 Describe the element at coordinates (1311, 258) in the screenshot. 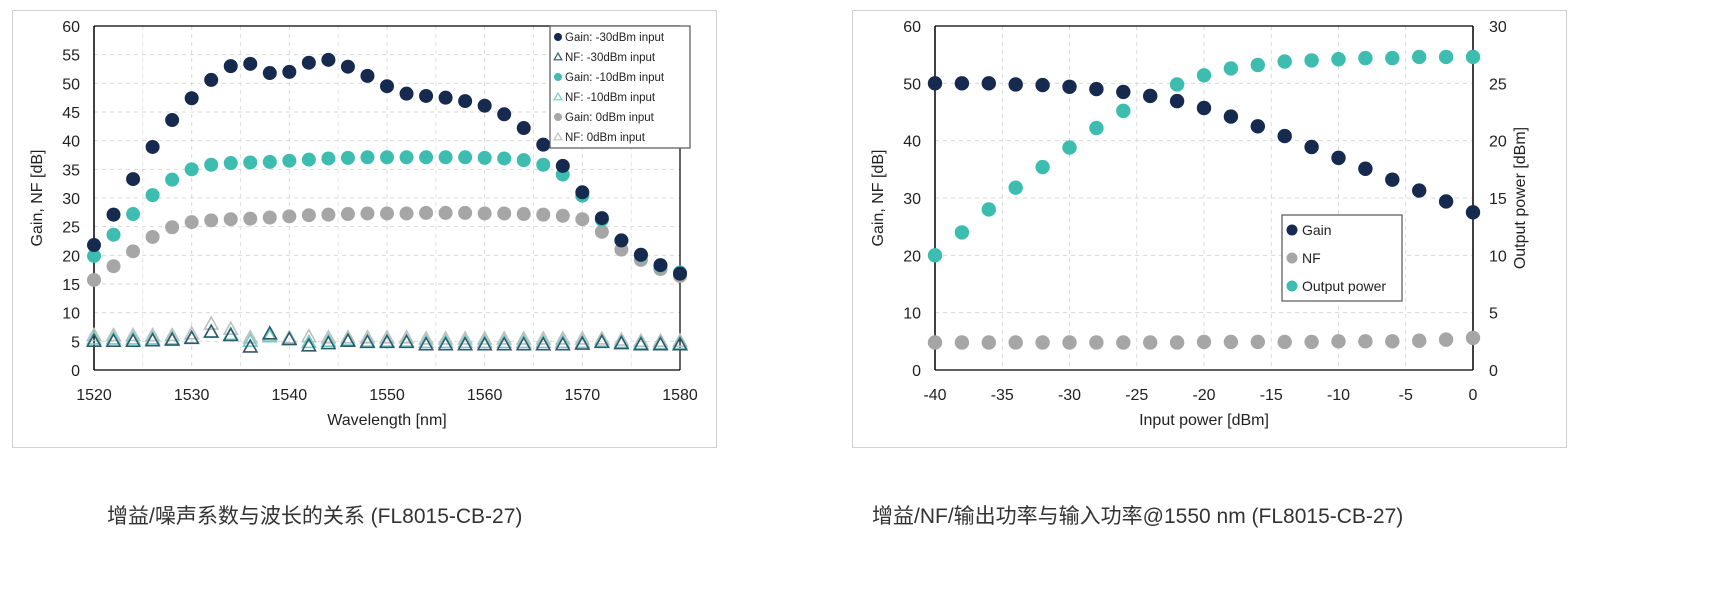

I see `legend-label: NF` at that location.